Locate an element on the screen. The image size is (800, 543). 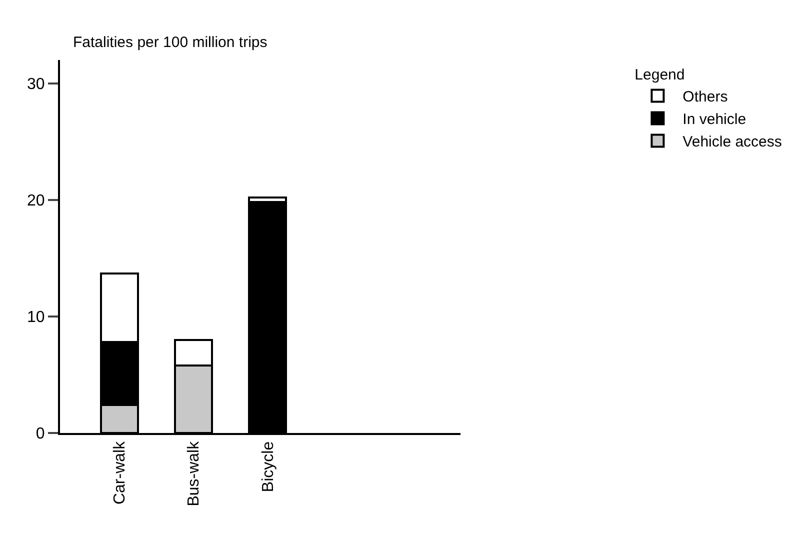
x-tick-label: Bus-walk is located at coordinates (194, 473).